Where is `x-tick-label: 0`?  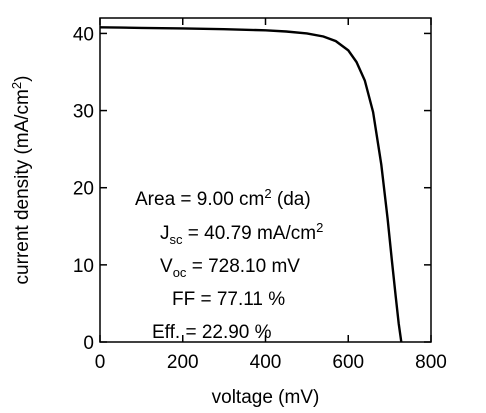
x-tick-label: 0 is located at coordinates (100, 362).